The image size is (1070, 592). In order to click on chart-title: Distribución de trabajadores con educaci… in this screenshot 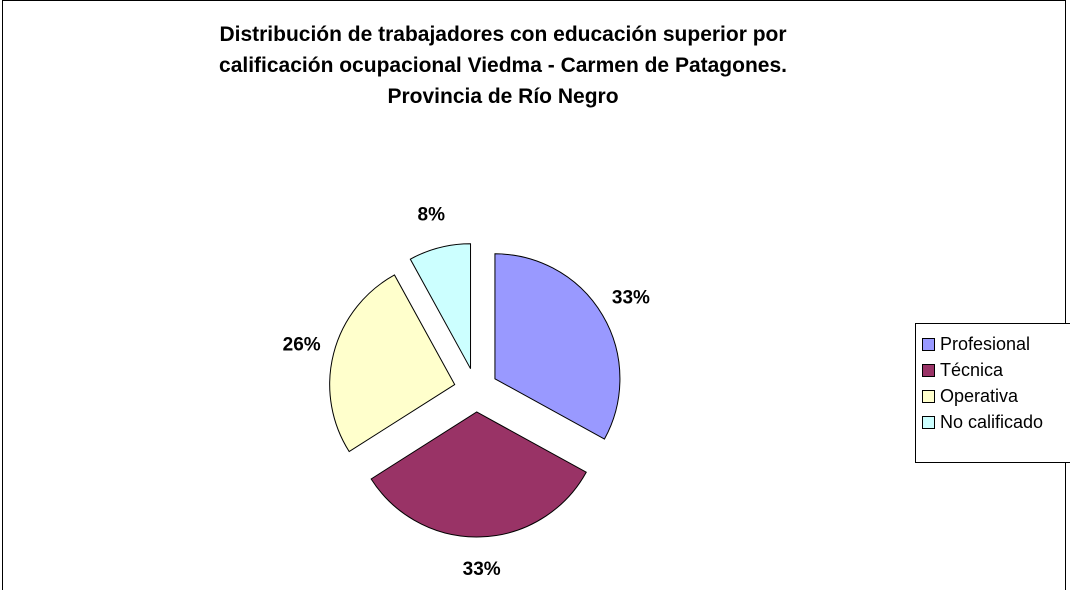, I will do `click(503, 65)`.